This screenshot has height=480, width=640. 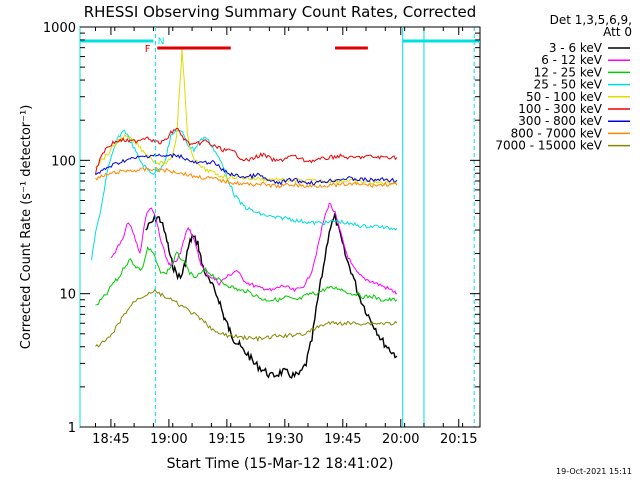 What do you see at coordinates (63, 161) in the screenshot?
I see `y-tick-label: 100` at bounding box center [63, 161].